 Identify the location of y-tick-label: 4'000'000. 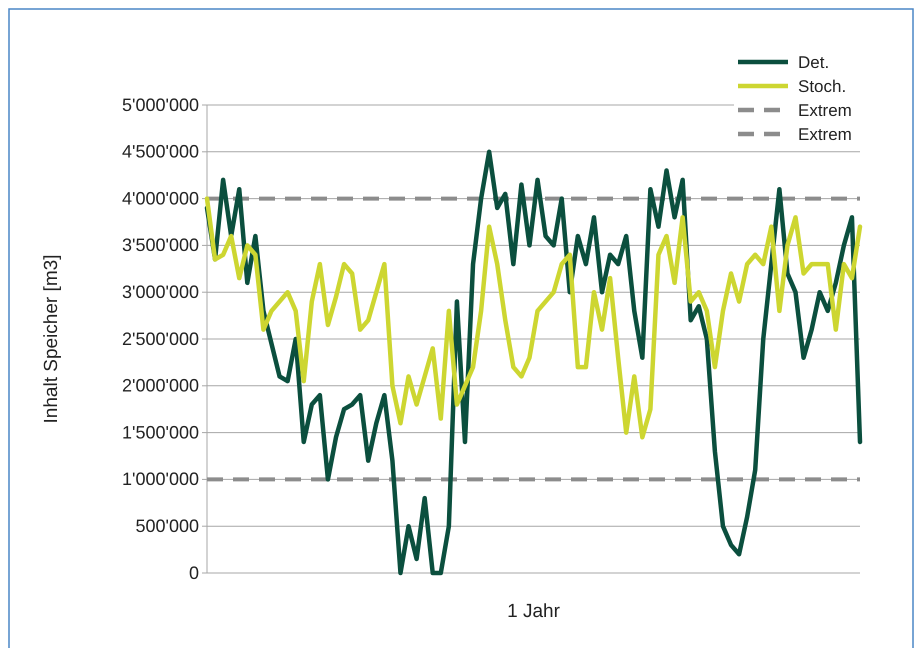
(160, 198).